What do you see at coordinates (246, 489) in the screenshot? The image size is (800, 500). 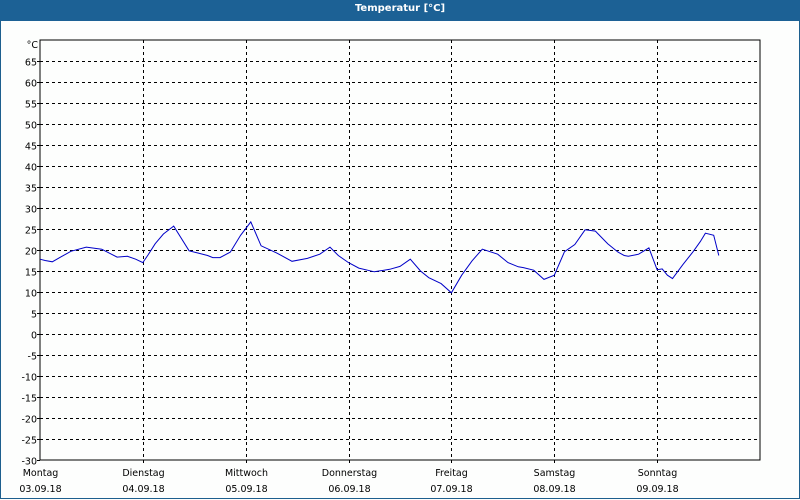 I see `x-date-label: 05.09.18` at bounding box center [246, 489].